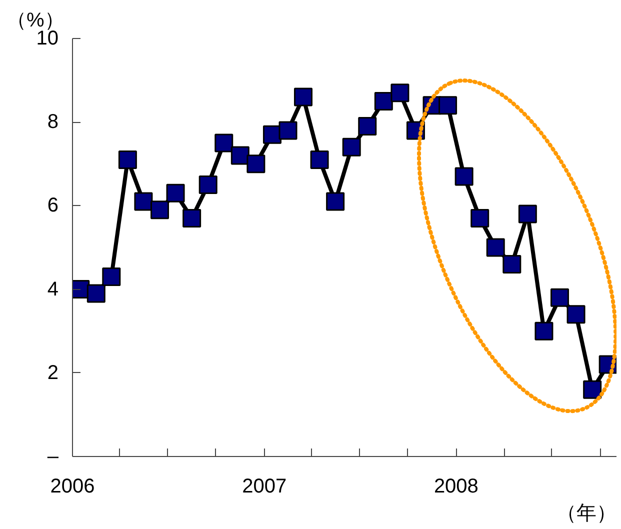 Image resolution: width=621 pixels, height=529 pixels. What do you see at coordinates (52, 205) in the screenshot?
I see `y-tick-label: 6` at bounding box center [52, 205].